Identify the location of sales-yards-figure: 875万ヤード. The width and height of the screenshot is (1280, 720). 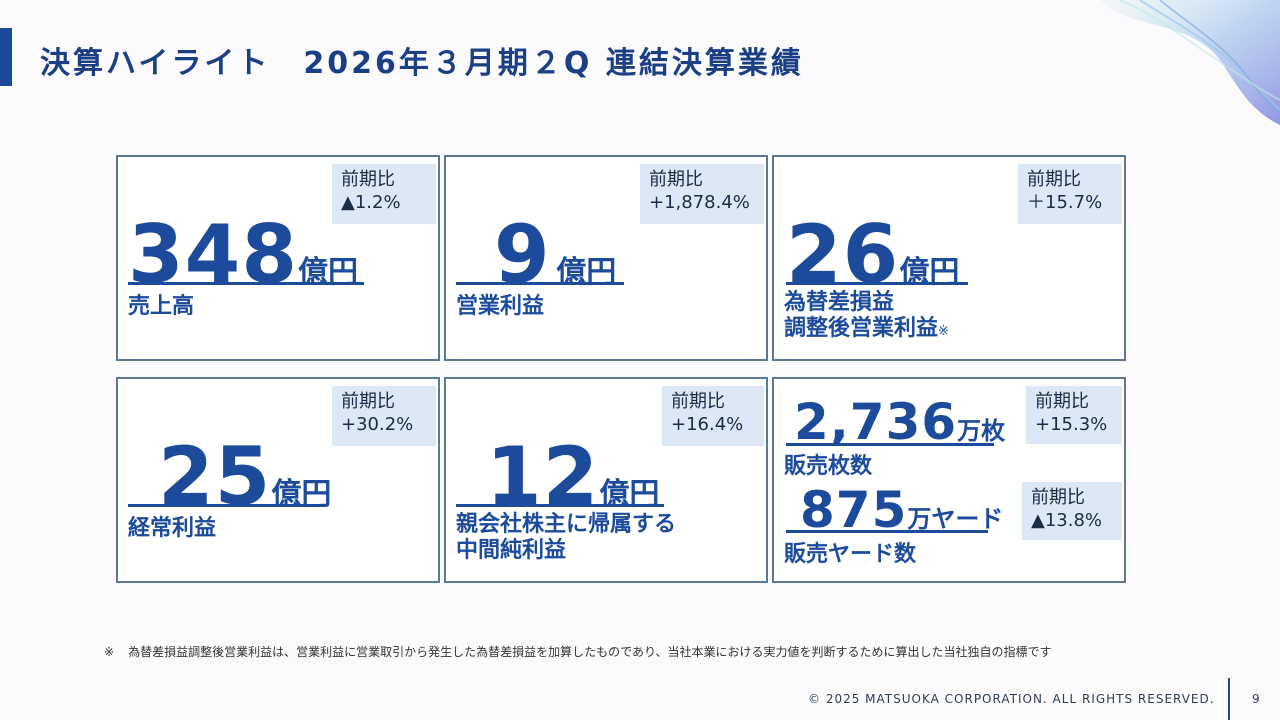
(901, 510).